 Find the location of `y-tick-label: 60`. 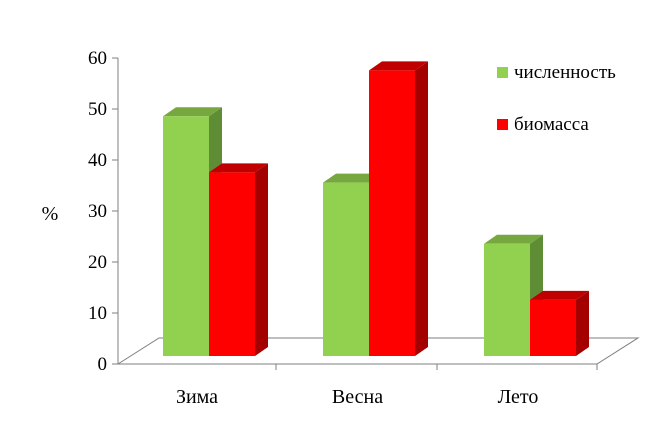

y-tick-label: 60 is located at coordinates (97, 58).